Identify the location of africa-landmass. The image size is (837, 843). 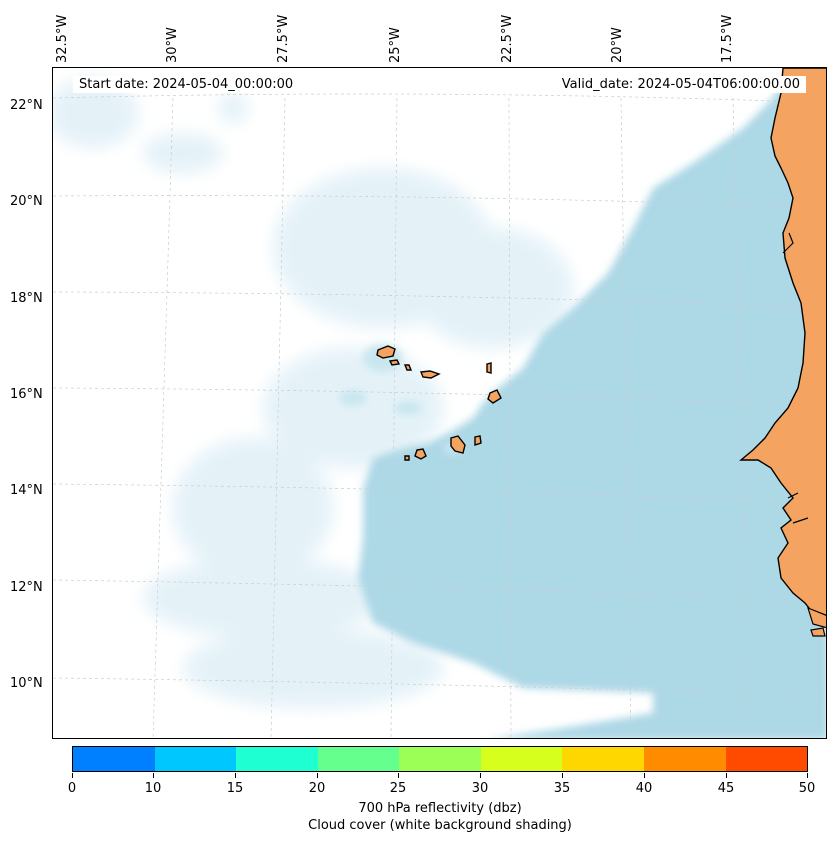
(782, 348).